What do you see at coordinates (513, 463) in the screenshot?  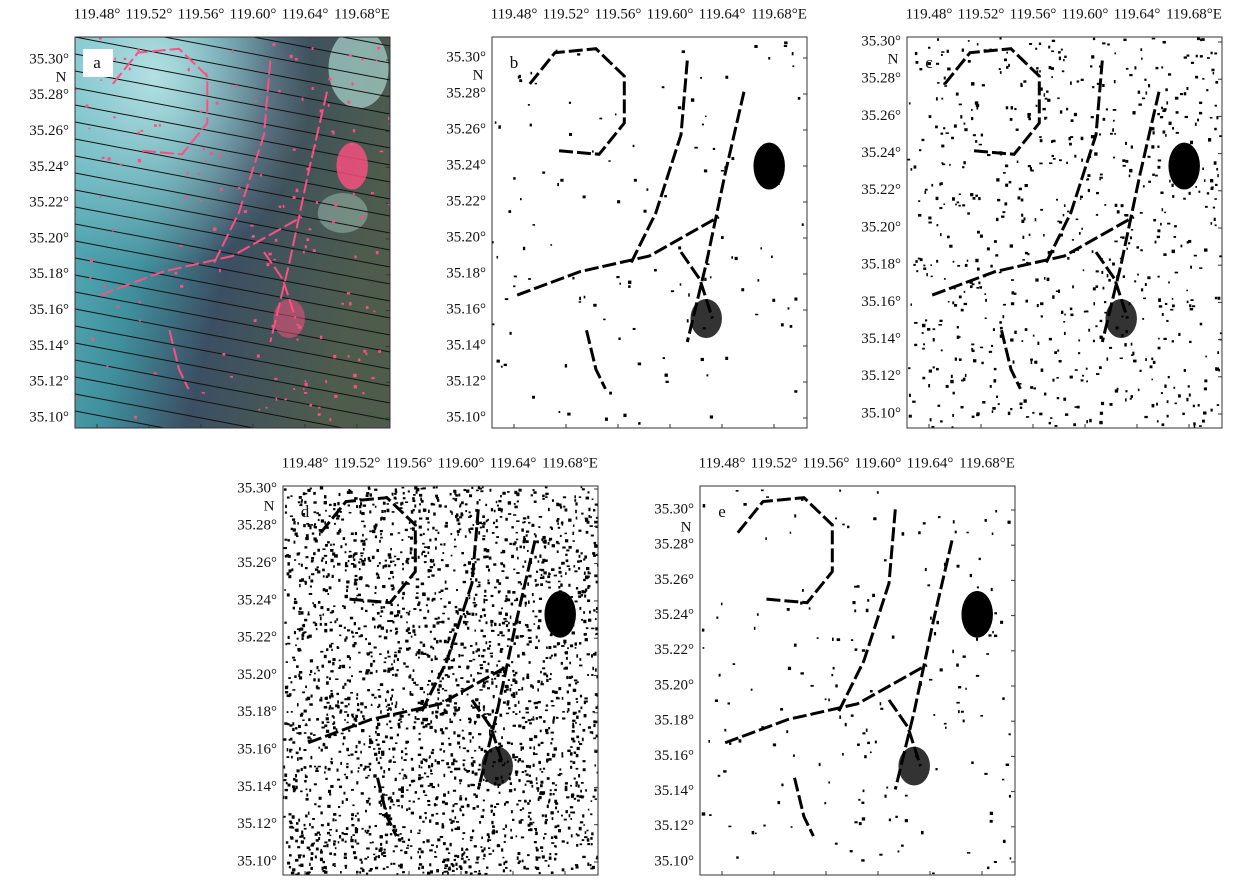 I see `x-tick-label: 119.64°` at bounding box center [513, 463].